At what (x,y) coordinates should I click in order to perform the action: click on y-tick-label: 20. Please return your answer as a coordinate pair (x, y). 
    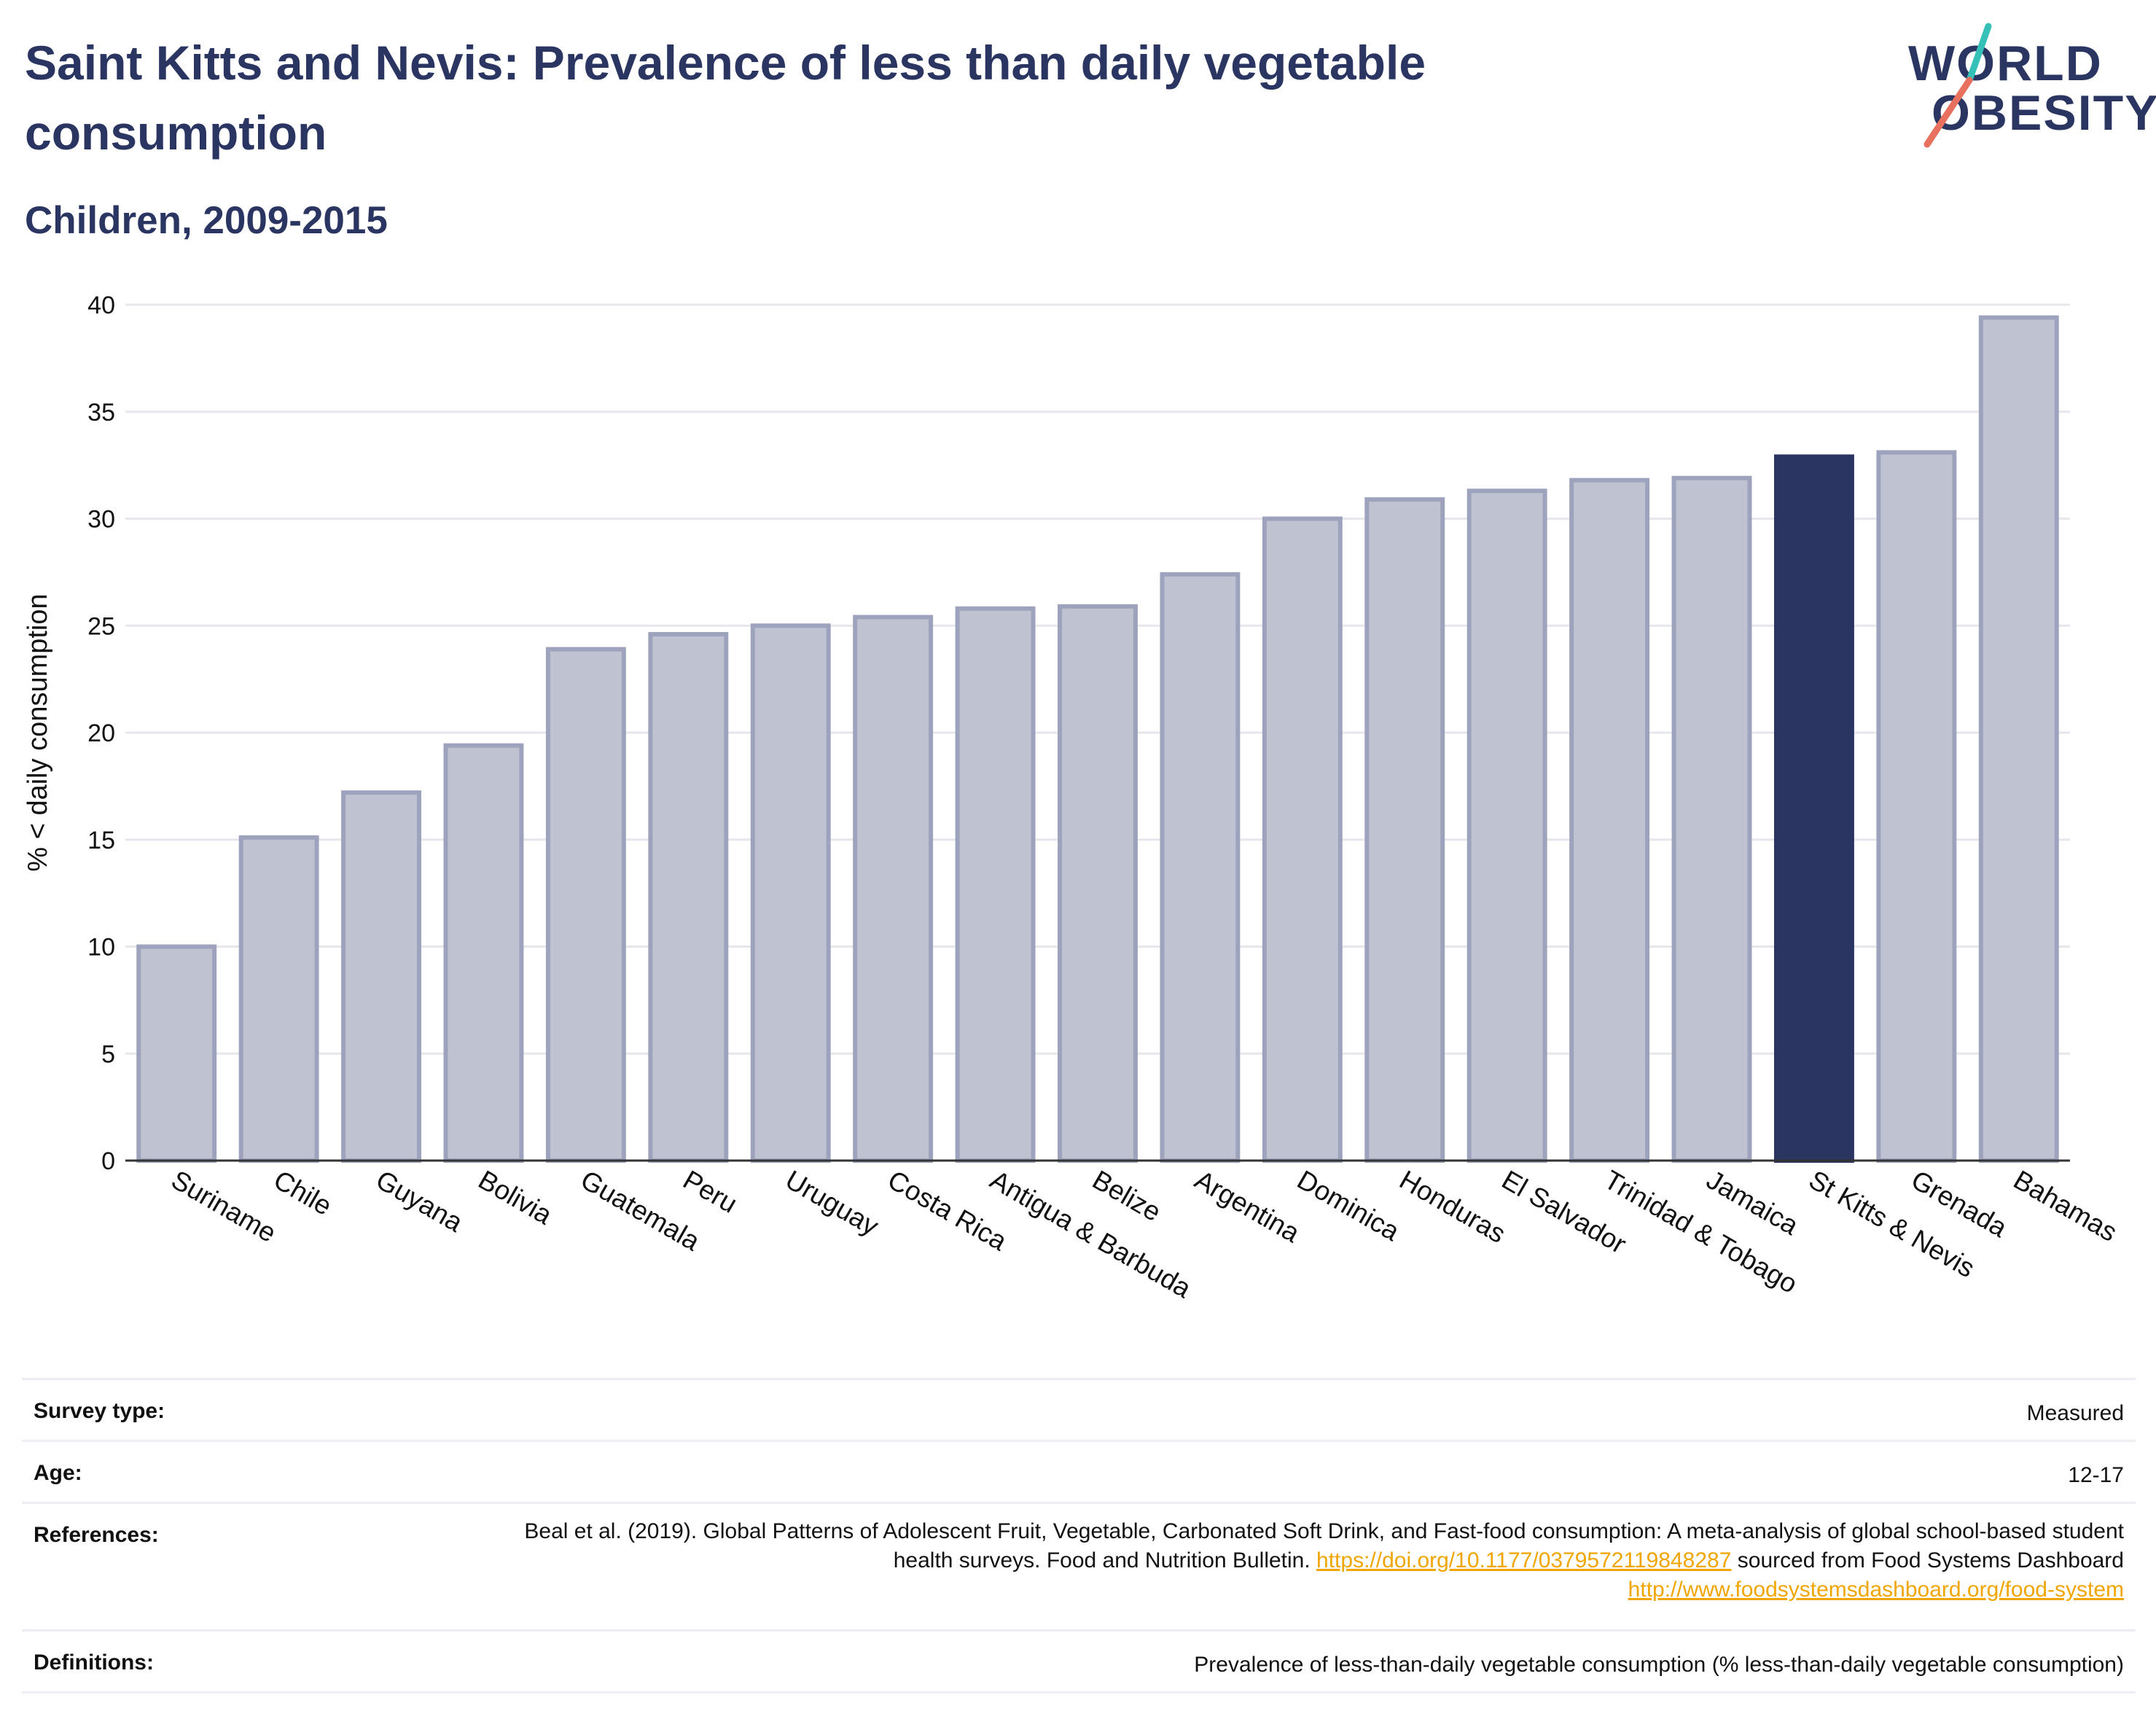
    Looking at the image, I should click on (101, 734).